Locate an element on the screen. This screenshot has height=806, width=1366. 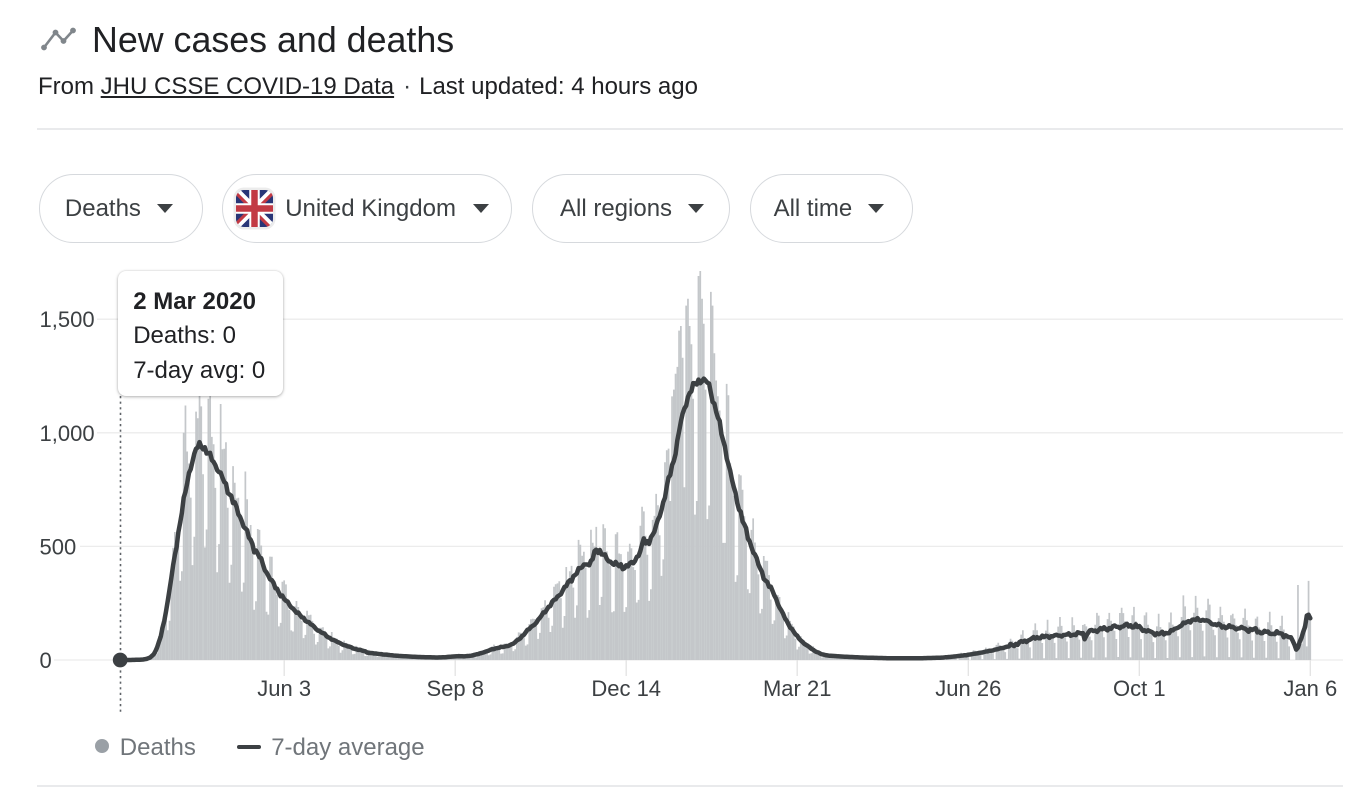
svg-text: Dec 14 is located at coordinates (626, 688).